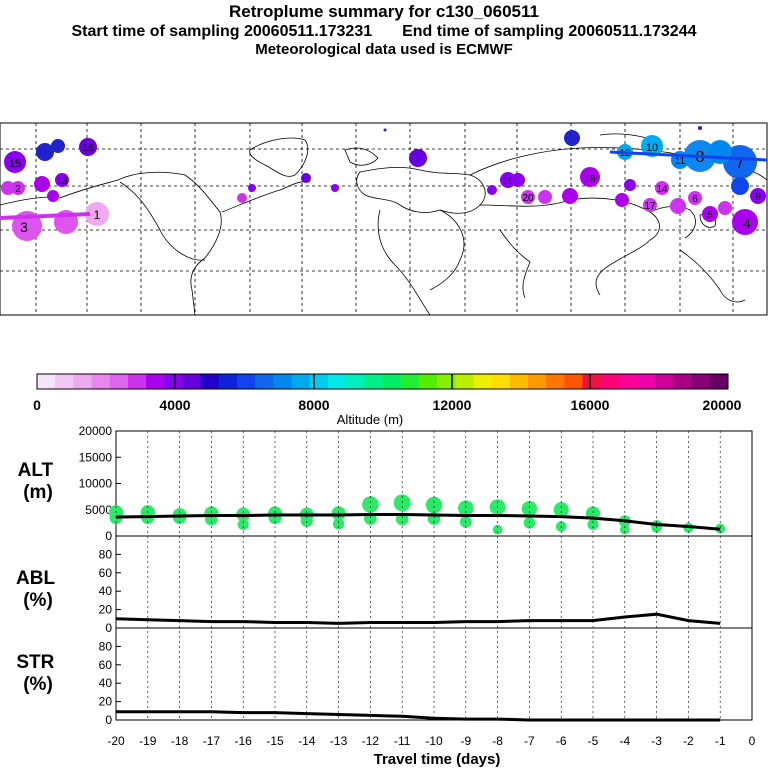 The height and width of the screenshot is (768, 768). Describe the element at coordinates (244, 741) in the screenshot. I see `x-tick-label: -16` at that location.